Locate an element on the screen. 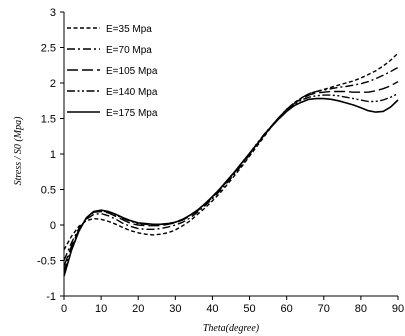 Image resolution: width=405 pixels, height=336 pixels. legend-label-5: E=175 Mpa is located at coordinates (132, 113).